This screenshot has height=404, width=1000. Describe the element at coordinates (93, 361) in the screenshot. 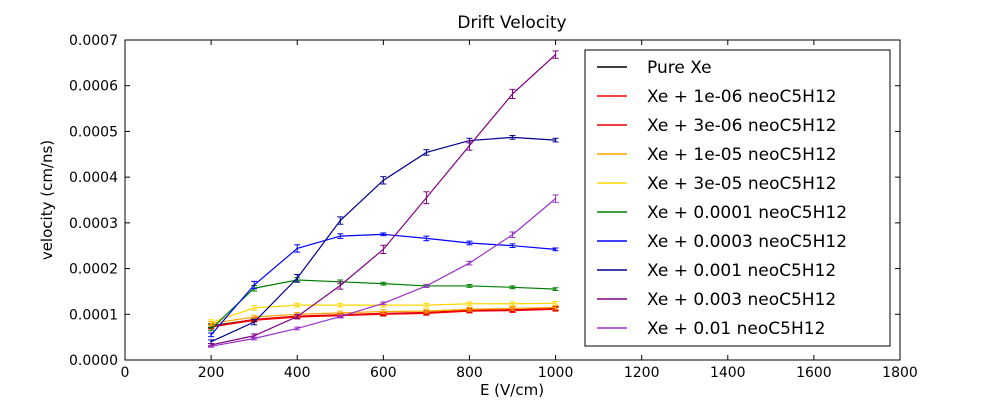

I see `y-tick-label: 0.0000` at that location.